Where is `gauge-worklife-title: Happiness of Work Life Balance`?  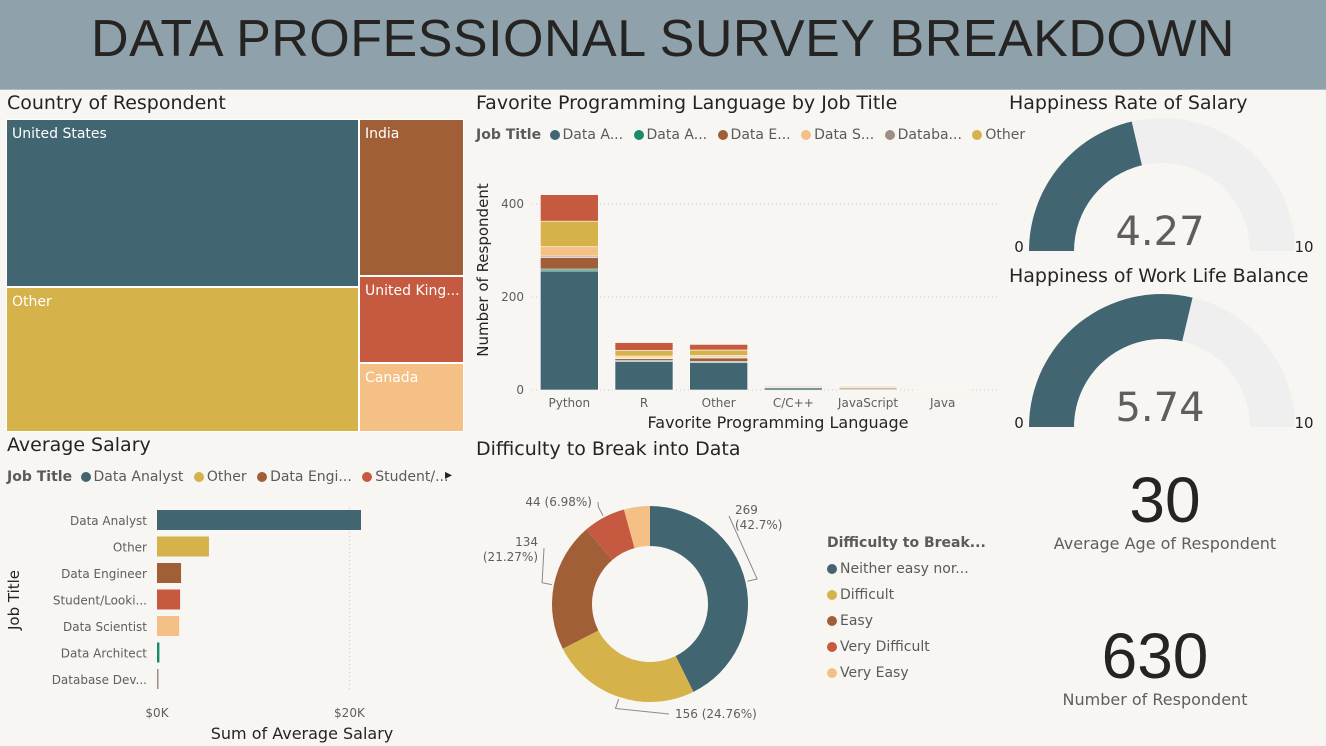 gauge-worklife-title: Happiness of Work Life Balance is located at coordinates (1159, 276).